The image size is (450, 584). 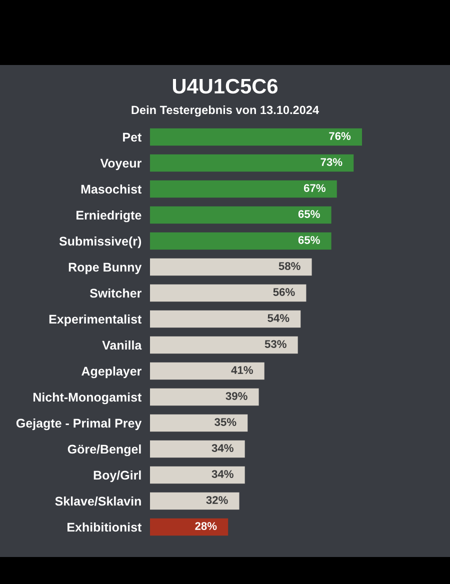 What do you see at coordinates (237, 396) in the screenshot?
I see `data-label: 39%` at bounding box center [237, 396].